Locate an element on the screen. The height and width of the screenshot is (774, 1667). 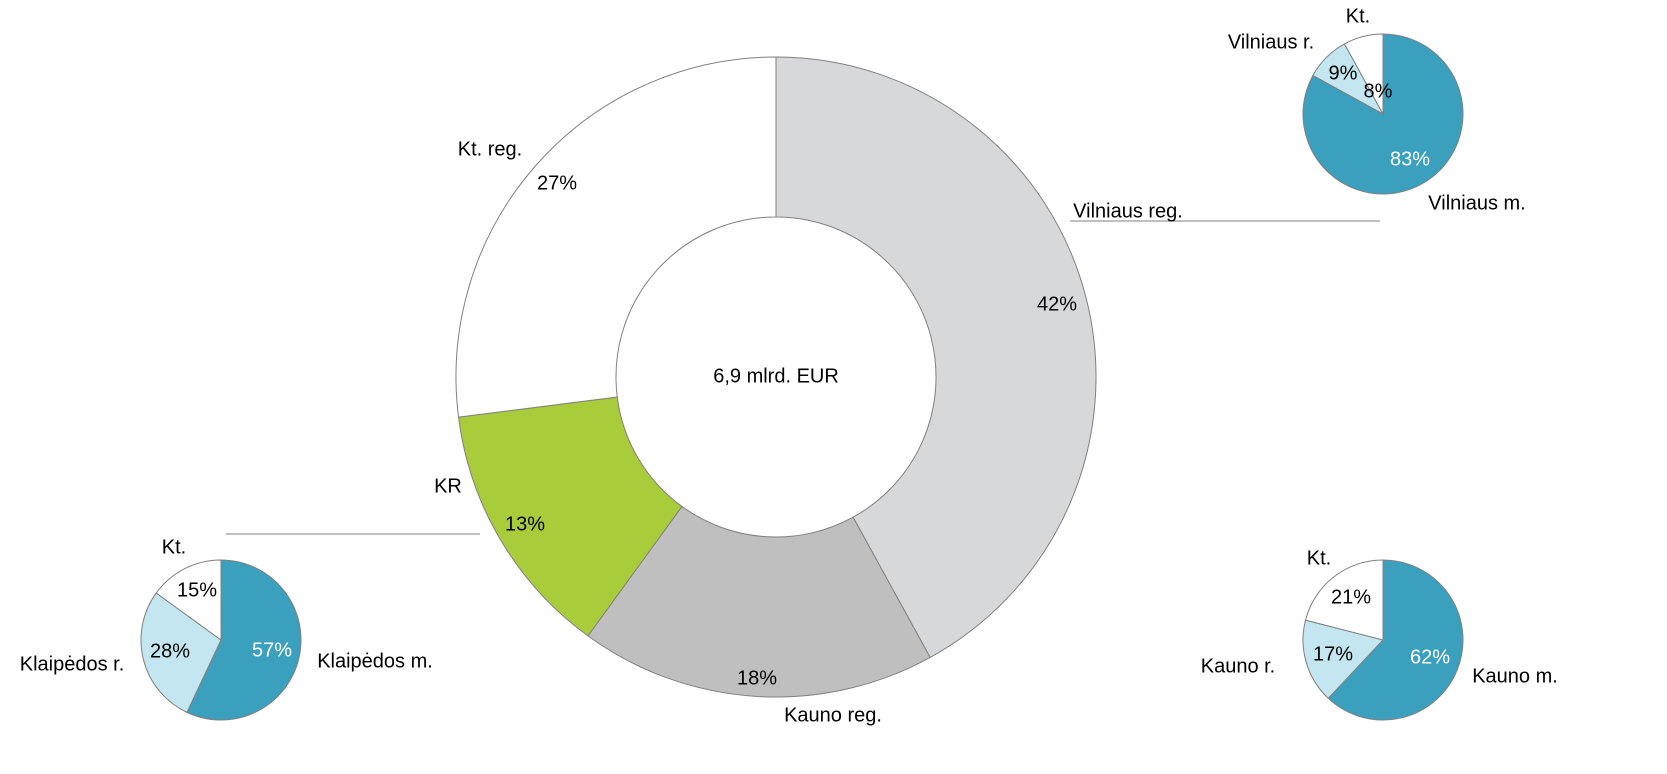
value-label: 28% is located at coordinates (170, 651).